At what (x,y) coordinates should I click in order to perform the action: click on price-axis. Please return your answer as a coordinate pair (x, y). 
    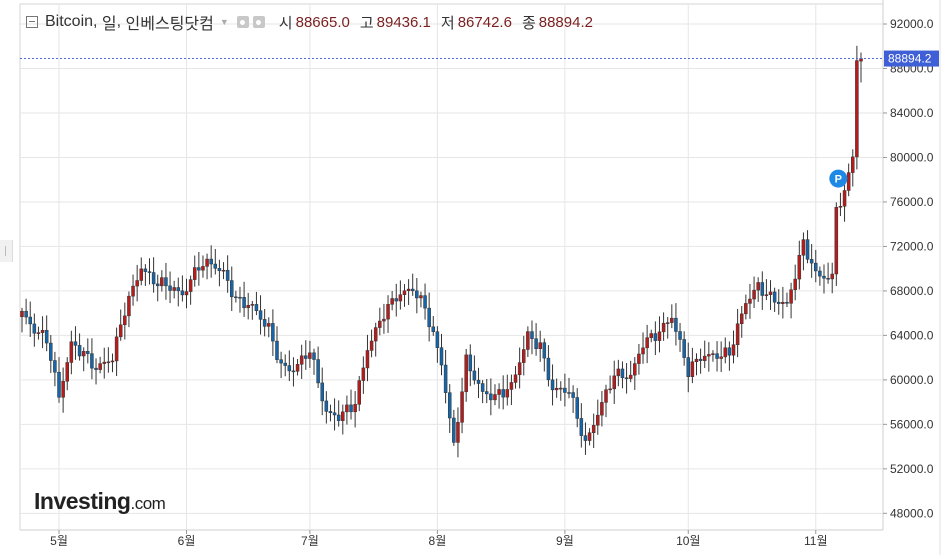
    Looking at the image, I should click on (911, 265).